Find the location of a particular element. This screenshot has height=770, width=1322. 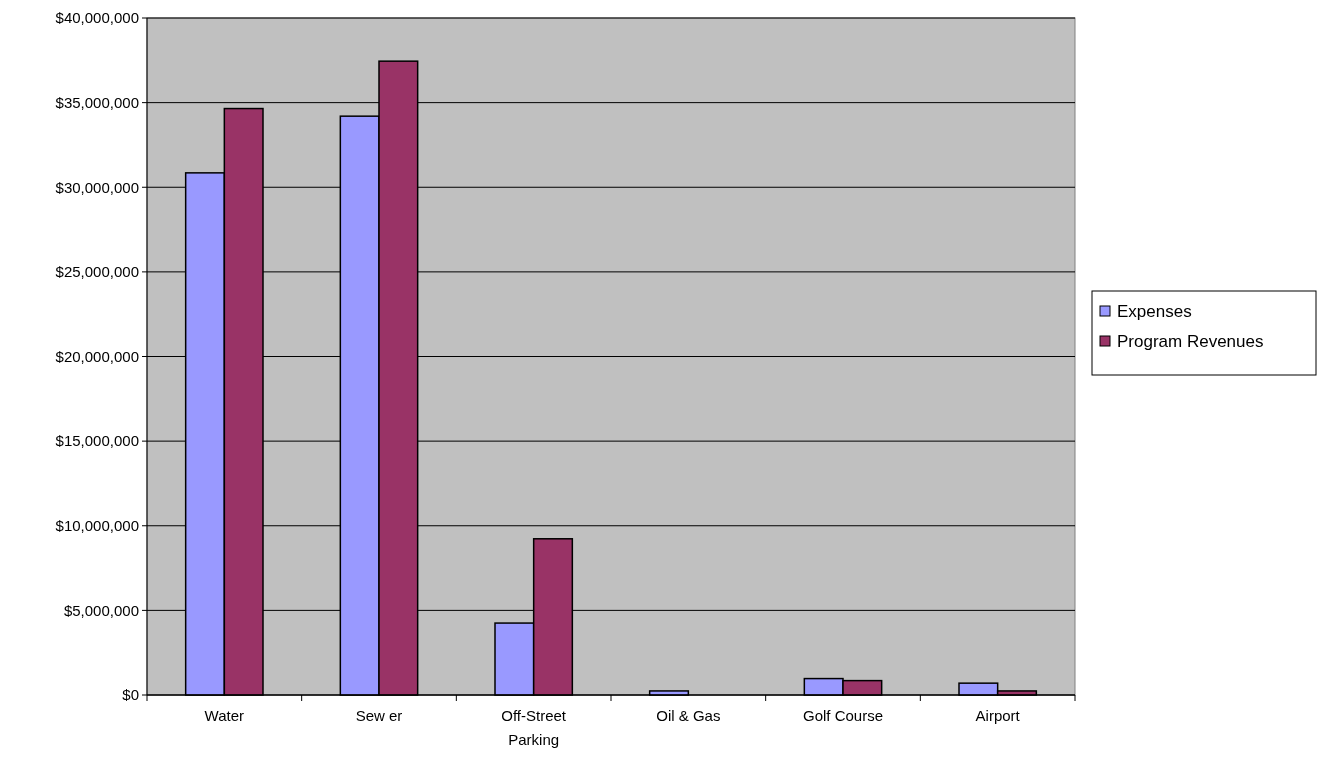

y-tick-label: $15,000,000 is located at coordinates (97, 441).